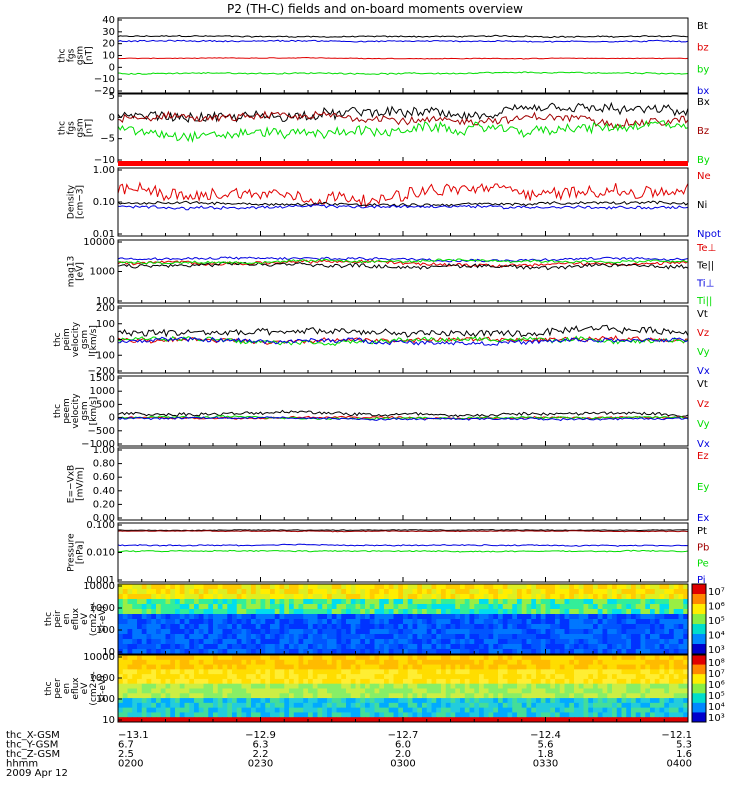 The width and height of the screenshot is (750, 800). Describe the element at coordinates (76, 411) in the screenshot. I see `y-axis-label: velocity` at that location.